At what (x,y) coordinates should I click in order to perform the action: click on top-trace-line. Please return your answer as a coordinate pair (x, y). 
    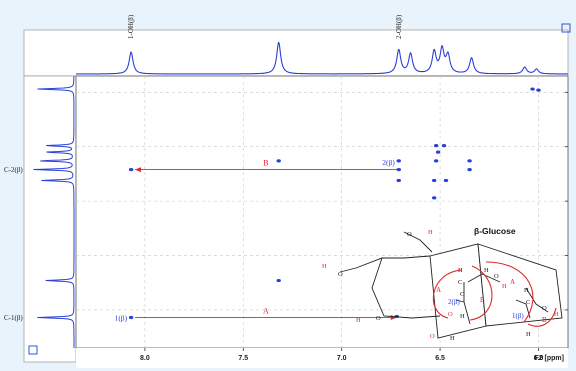
    Looking at the image, I should click on (322, 58).